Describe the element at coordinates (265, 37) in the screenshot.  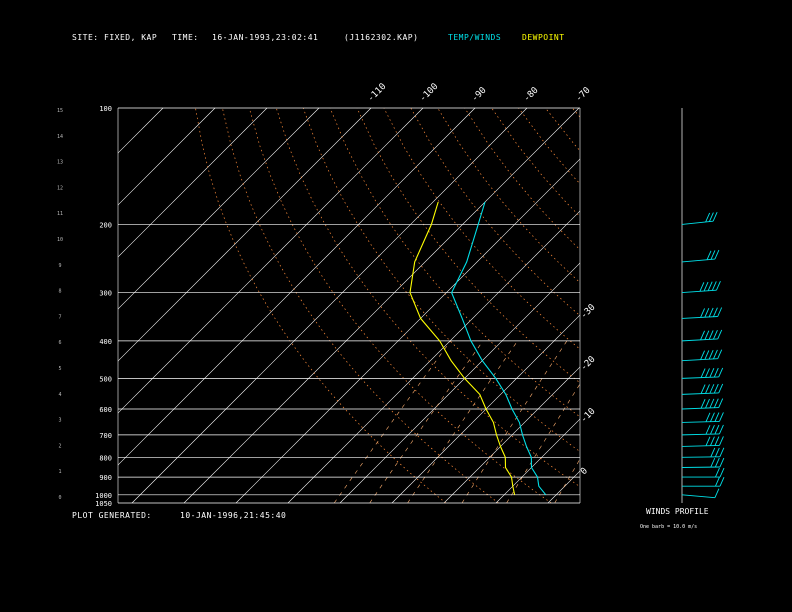
I see `time-value: 16-JAN-1993,23:02:41` at that location.